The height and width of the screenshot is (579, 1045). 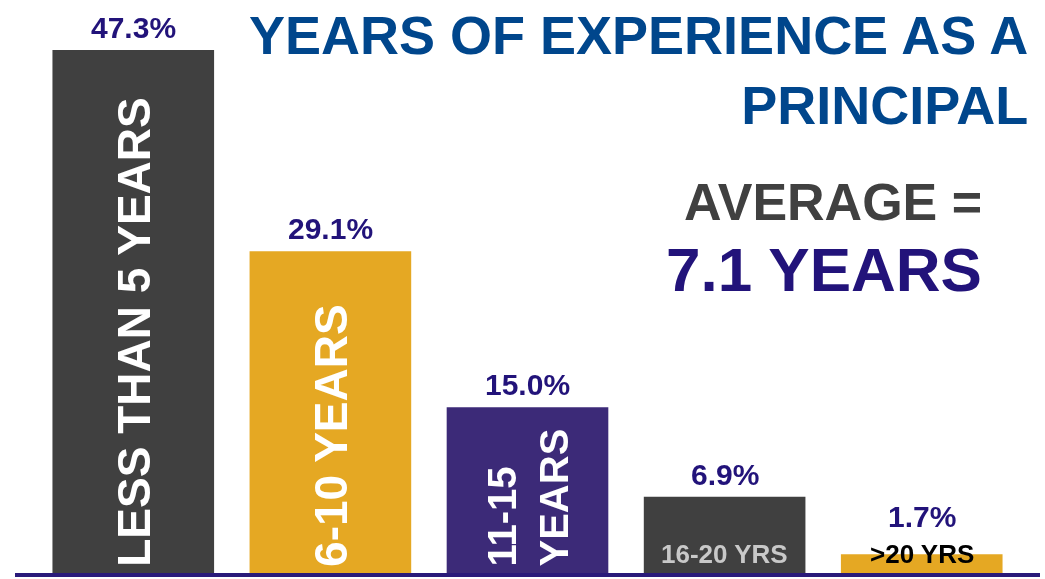 I want to click on data-label: 29.1%, so click(x=331, y=228).